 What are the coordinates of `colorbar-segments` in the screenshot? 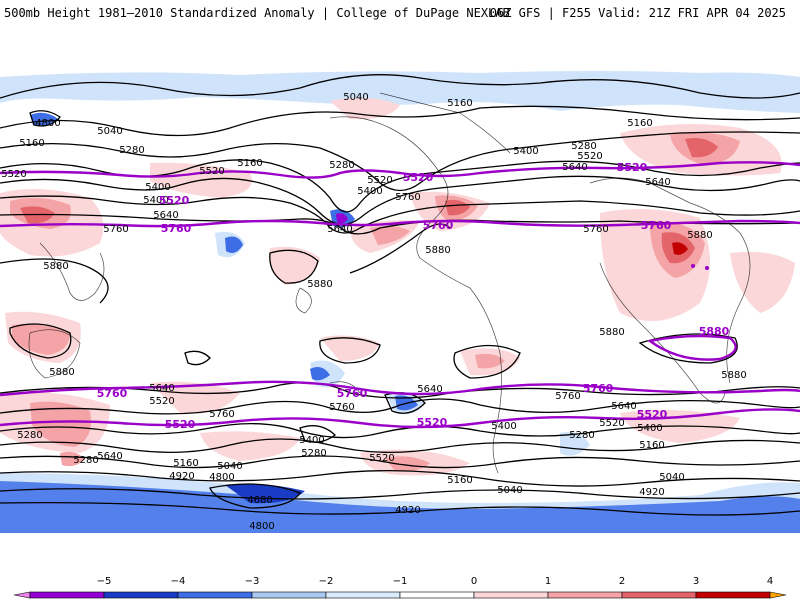 It's located at (400, 595).